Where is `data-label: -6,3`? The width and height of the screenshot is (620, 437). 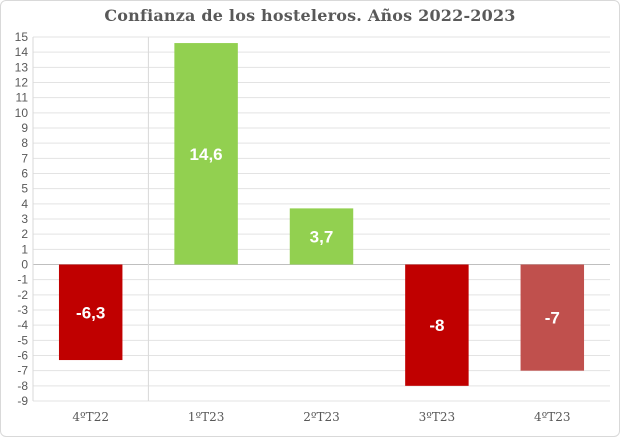 data-label: -6,3 is located at coordinates (90, 312).